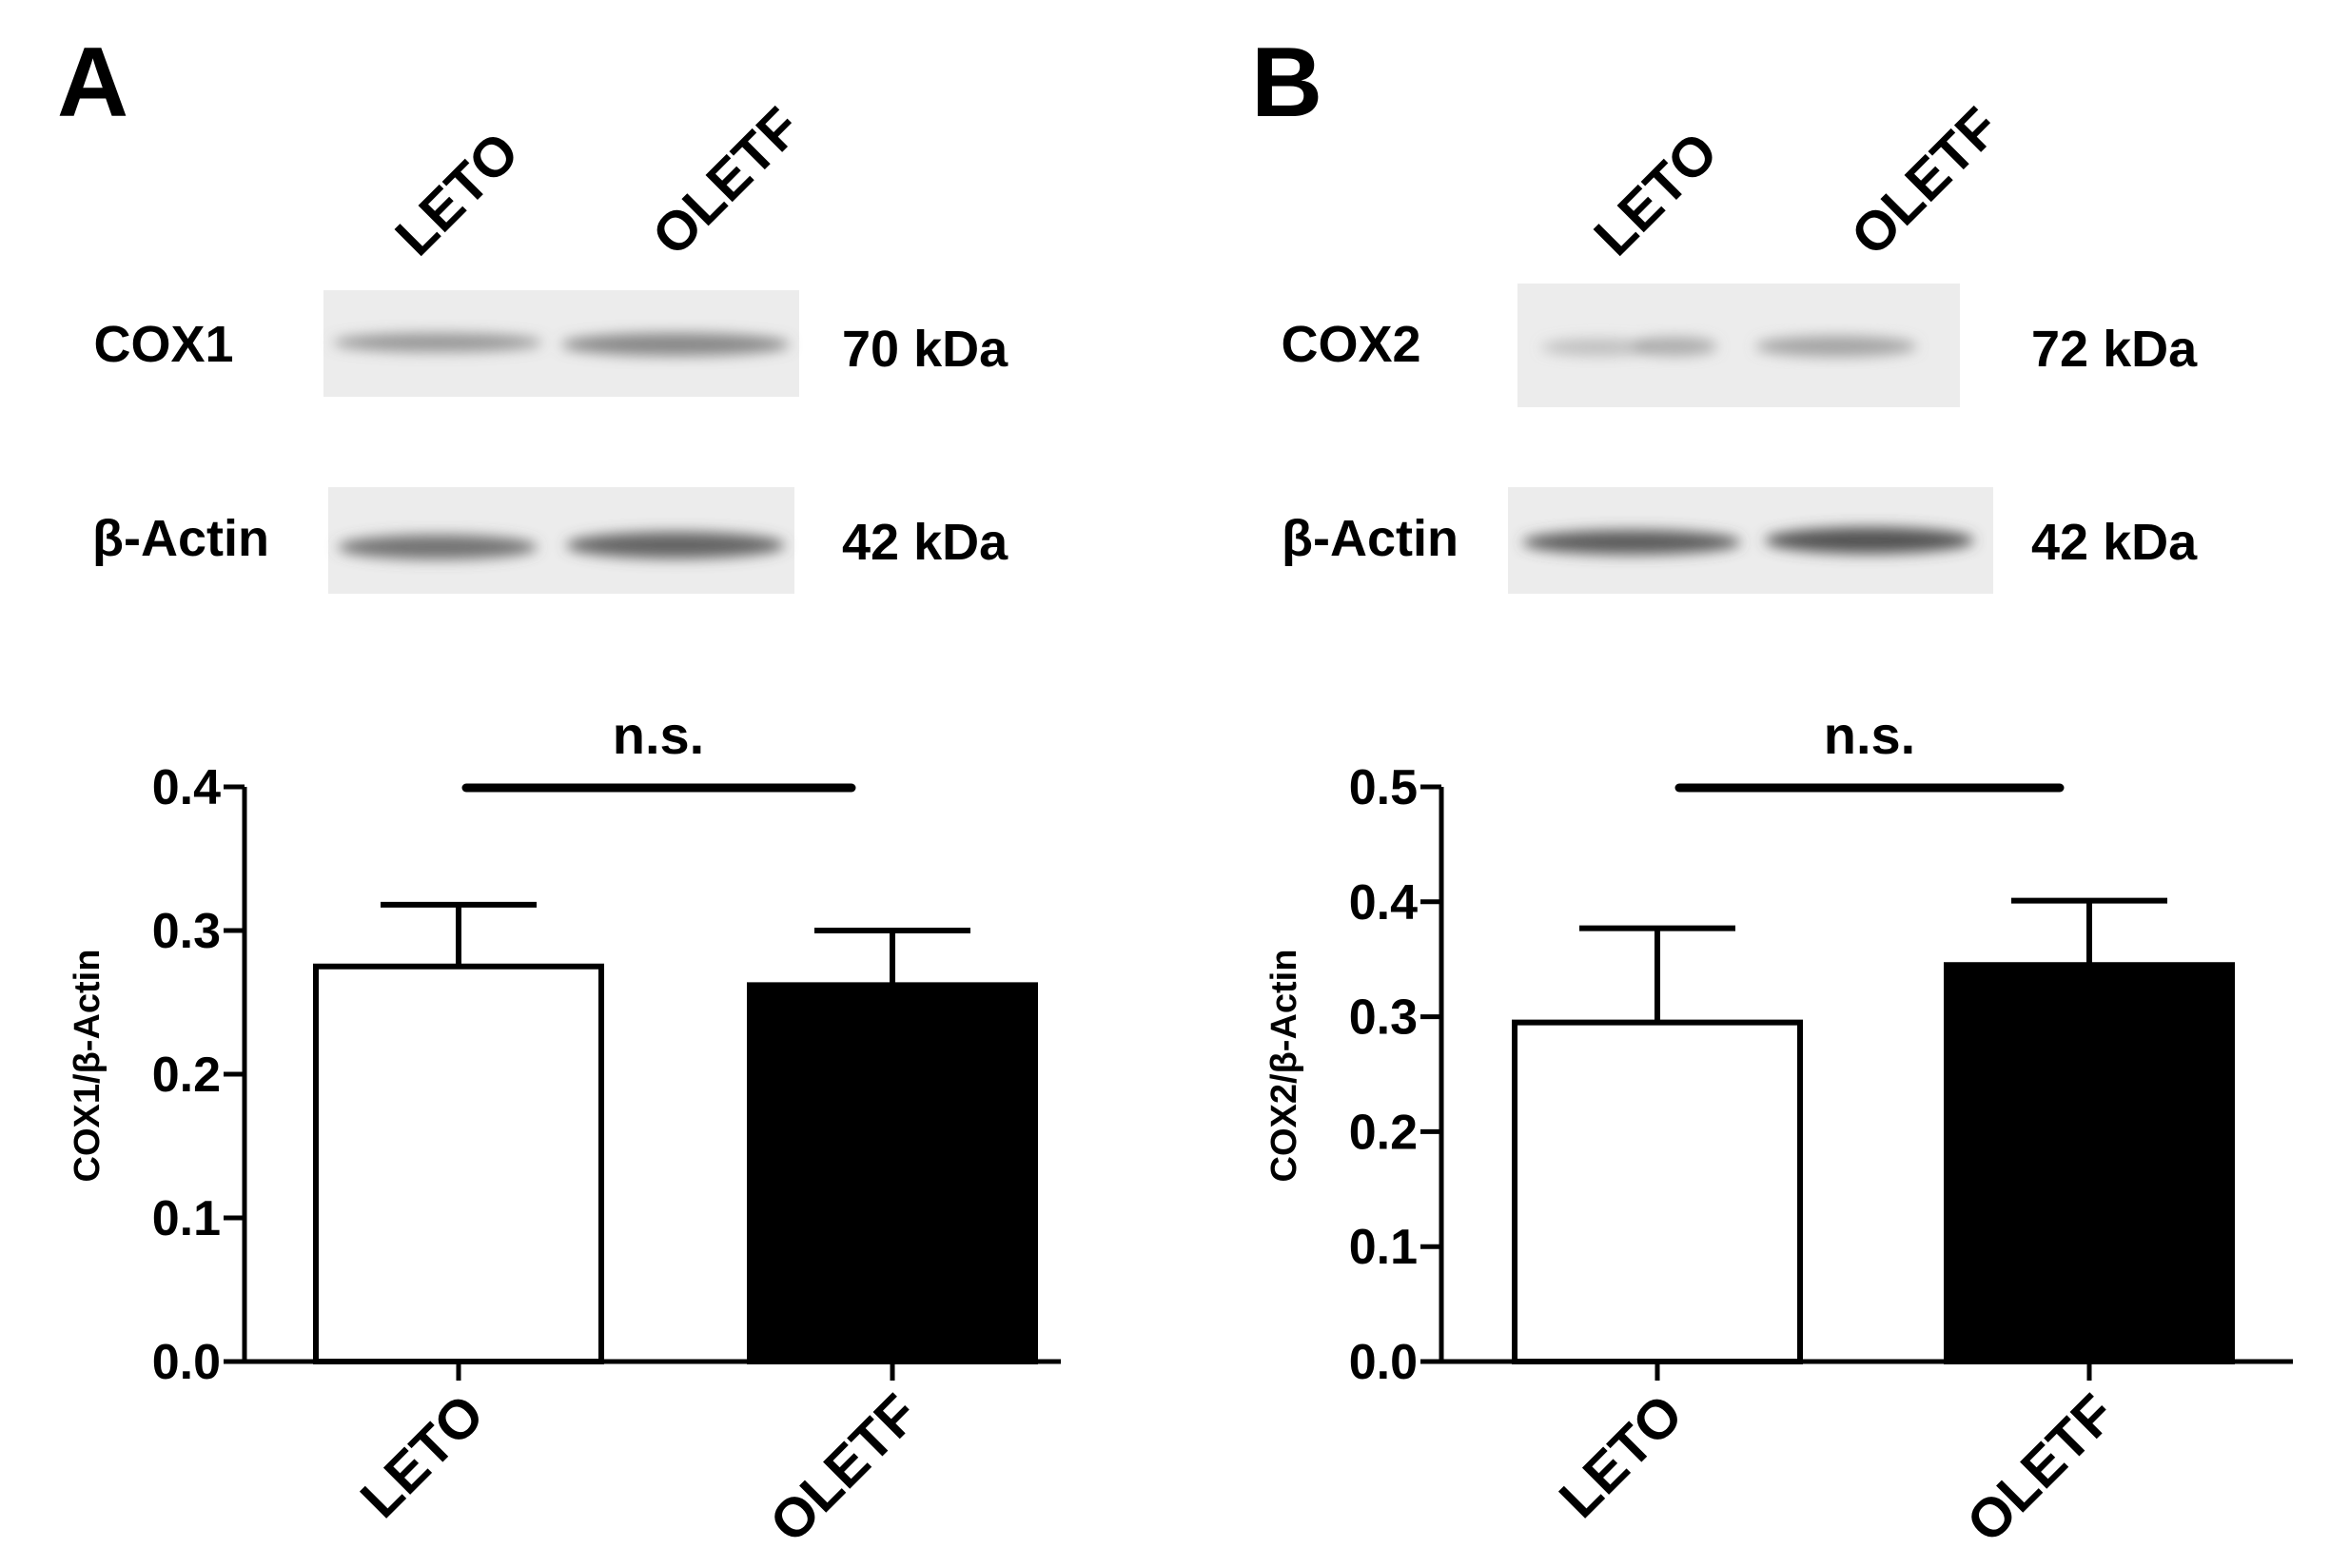  I want to click on panel-letter: B, so click(1286, 83).